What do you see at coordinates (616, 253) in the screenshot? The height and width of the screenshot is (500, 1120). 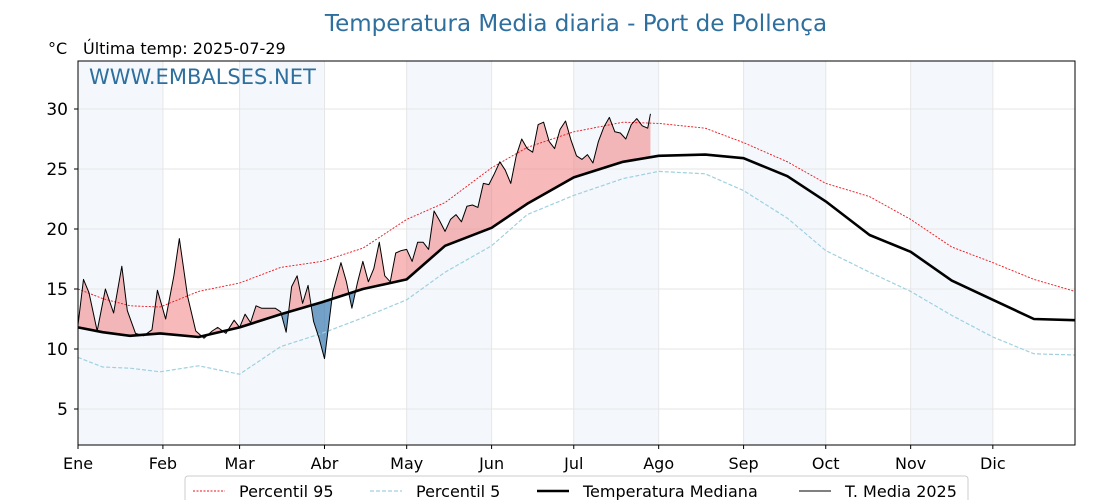 I see `month-band-jul` at bounding box center [616, 253].